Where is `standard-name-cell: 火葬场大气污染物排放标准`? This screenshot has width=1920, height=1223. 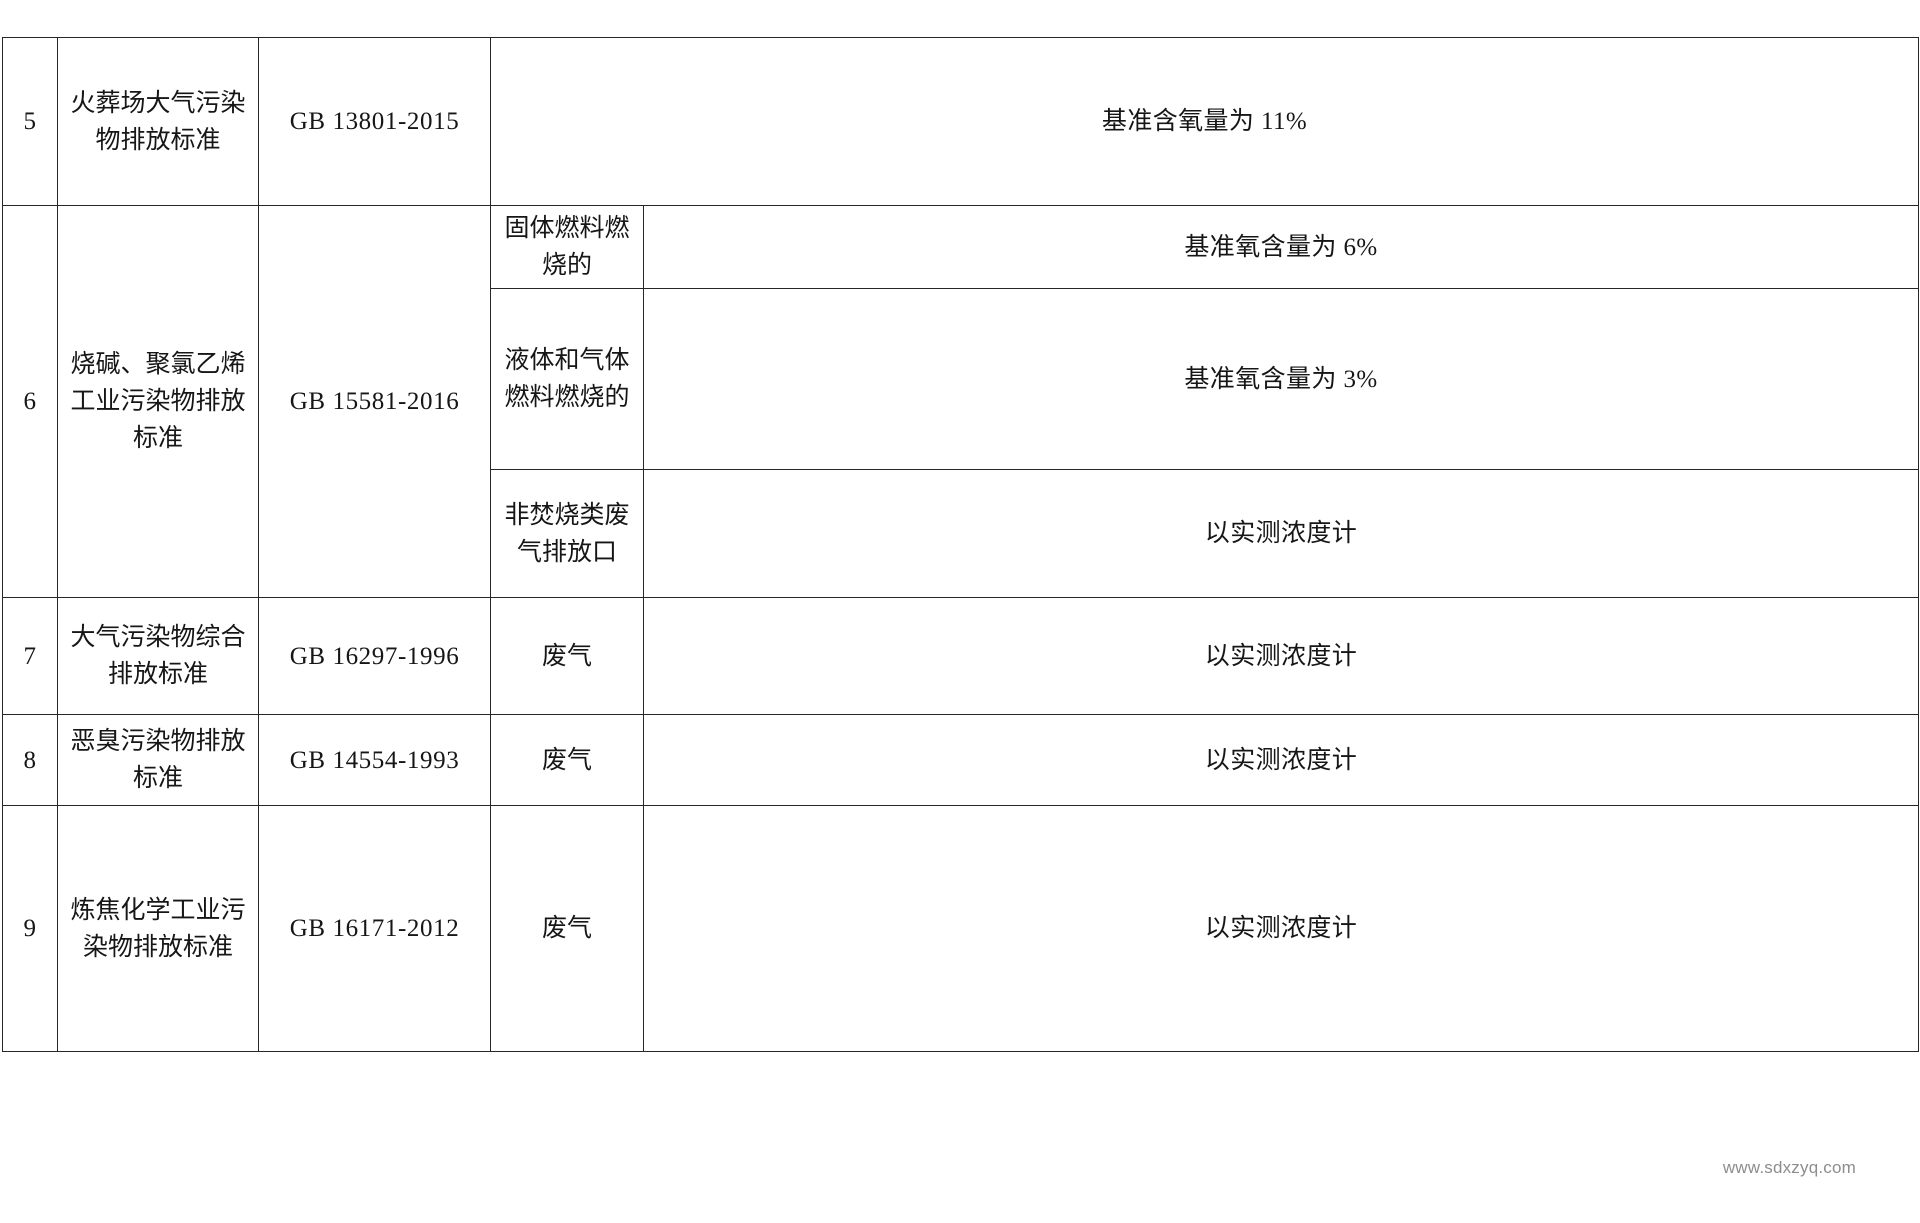 standard-name-cell: 火葬场大气污染物排放标准 is located at coordinates (158, 121).